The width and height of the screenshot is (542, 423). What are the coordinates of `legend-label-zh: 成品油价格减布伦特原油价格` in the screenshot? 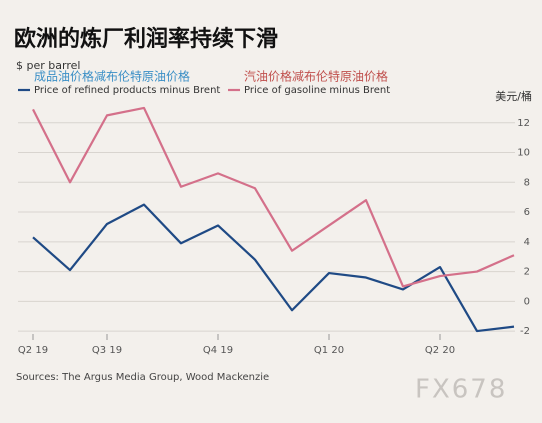 It's located at (112, 76).